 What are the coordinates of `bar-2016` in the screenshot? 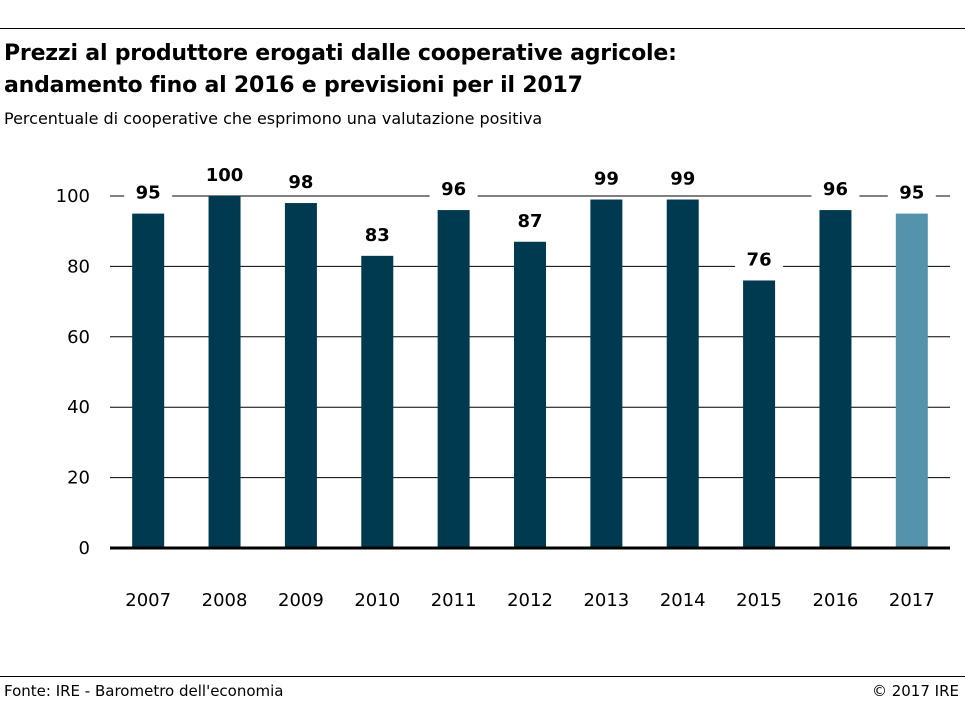 It's located at (835, 379).